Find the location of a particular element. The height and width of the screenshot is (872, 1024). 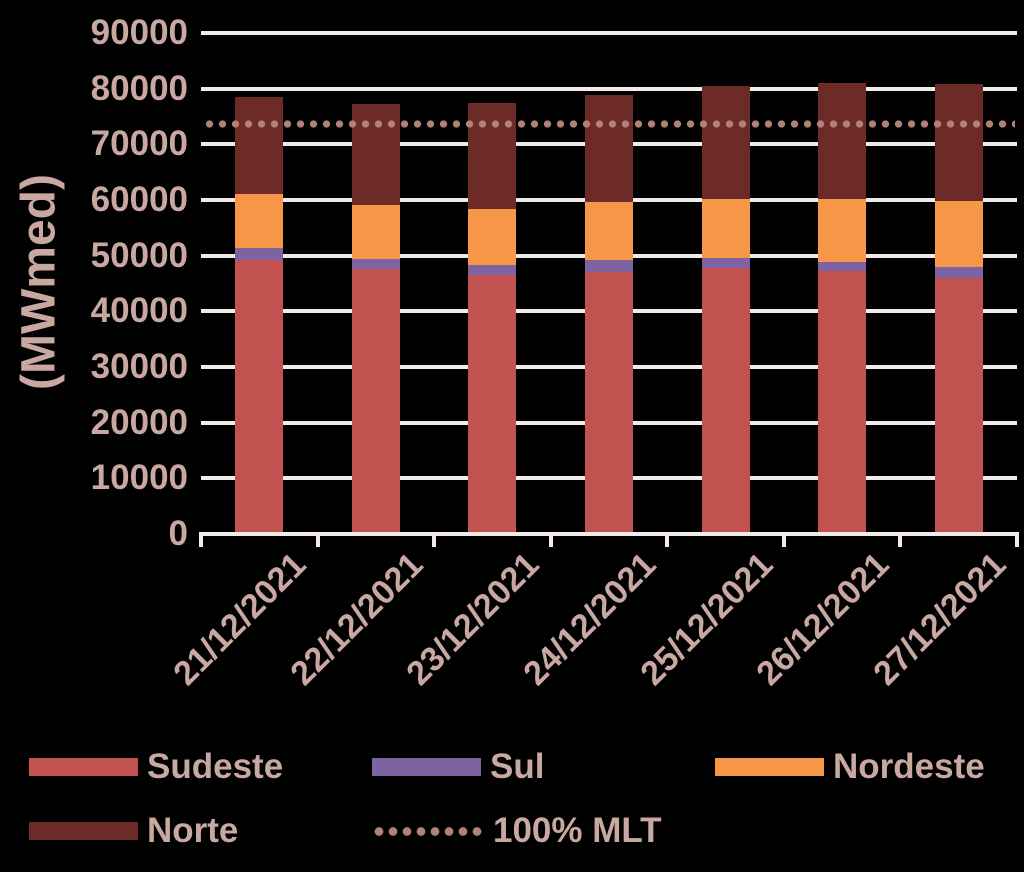

y-tick-label: 60000 is located at coordinates (139, 199).